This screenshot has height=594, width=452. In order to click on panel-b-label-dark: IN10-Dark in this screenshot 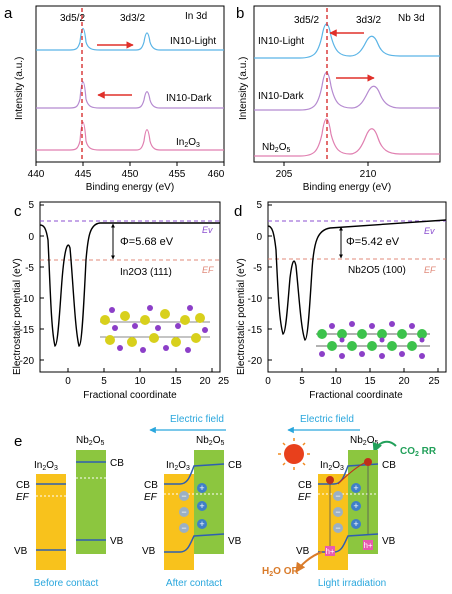, I will do `click(281, 96)`.